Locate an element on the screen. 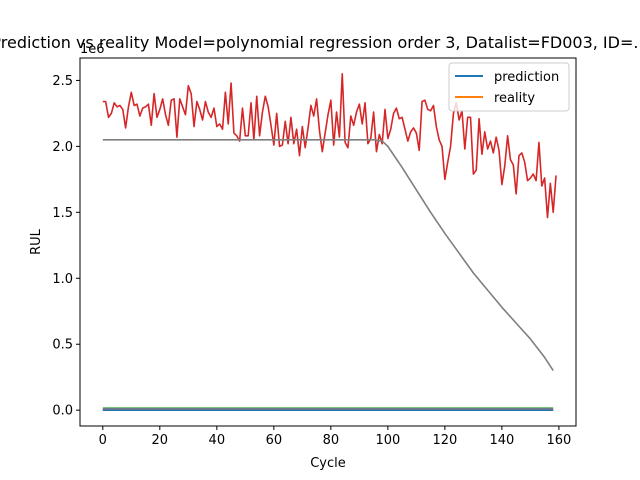 The height and width of the screenshot is (480, 640). y-axis-title: RUL is located at coordinates (36, 241).